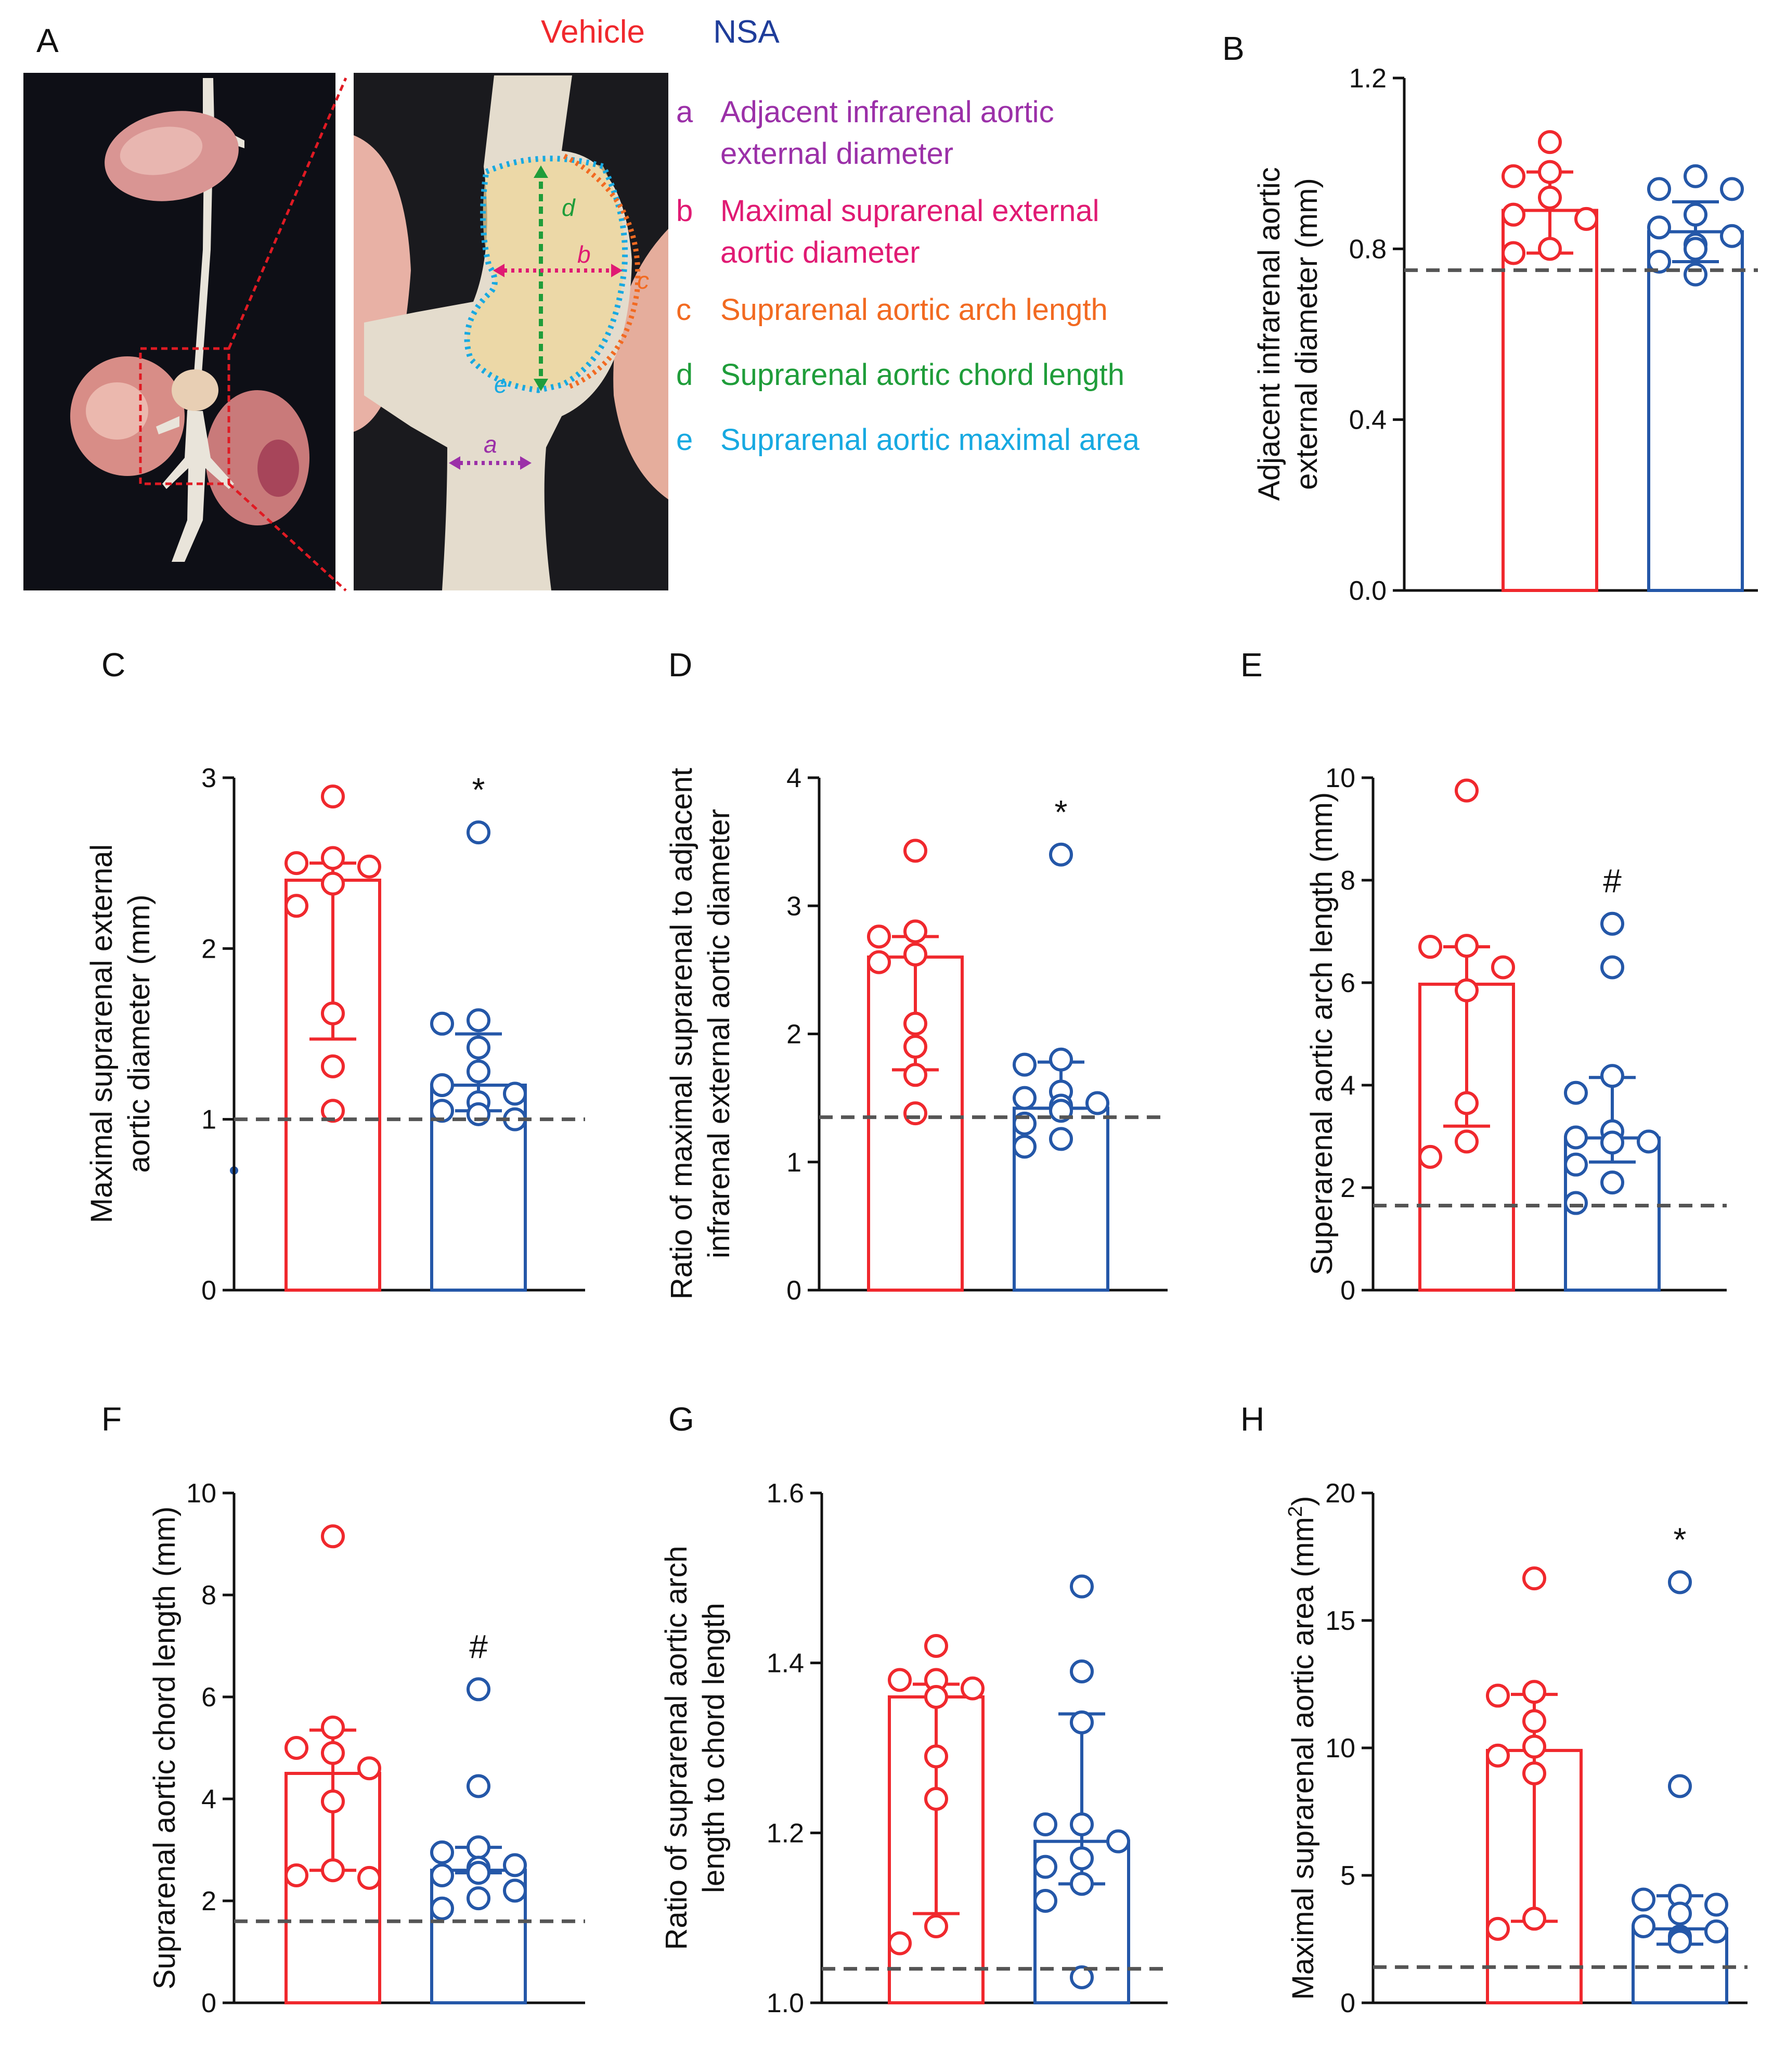 Image resolution: width=1786 pixels, height=2072 pixels. Describe the element at coordinates (680, 665) in the screenshot. I see `panel-d-letter: D` at that location.